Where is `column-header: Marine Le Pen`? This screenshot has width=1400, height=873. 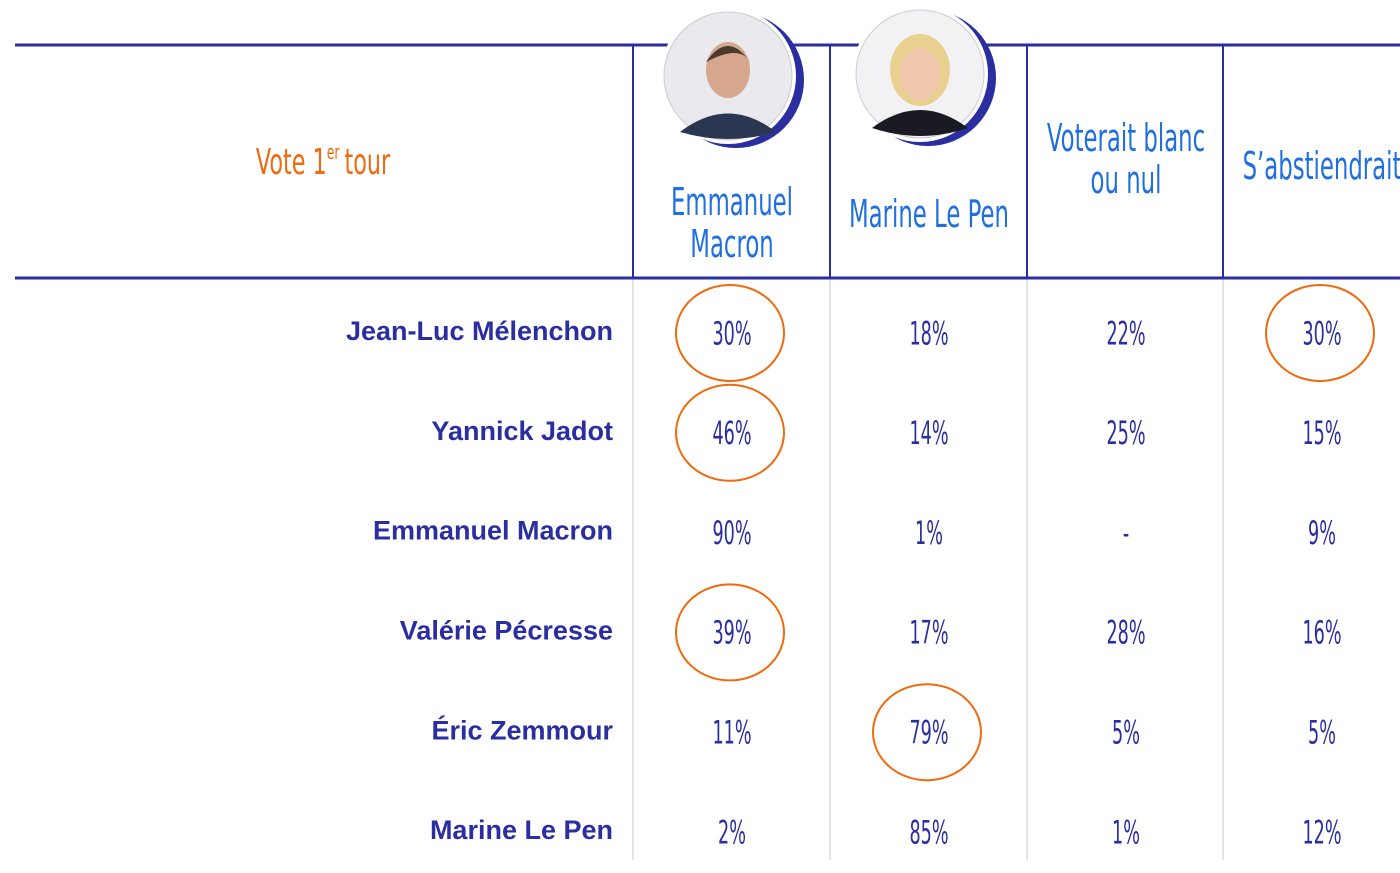 column-header: Marine Le Pen is located at coordinates (929, 215).